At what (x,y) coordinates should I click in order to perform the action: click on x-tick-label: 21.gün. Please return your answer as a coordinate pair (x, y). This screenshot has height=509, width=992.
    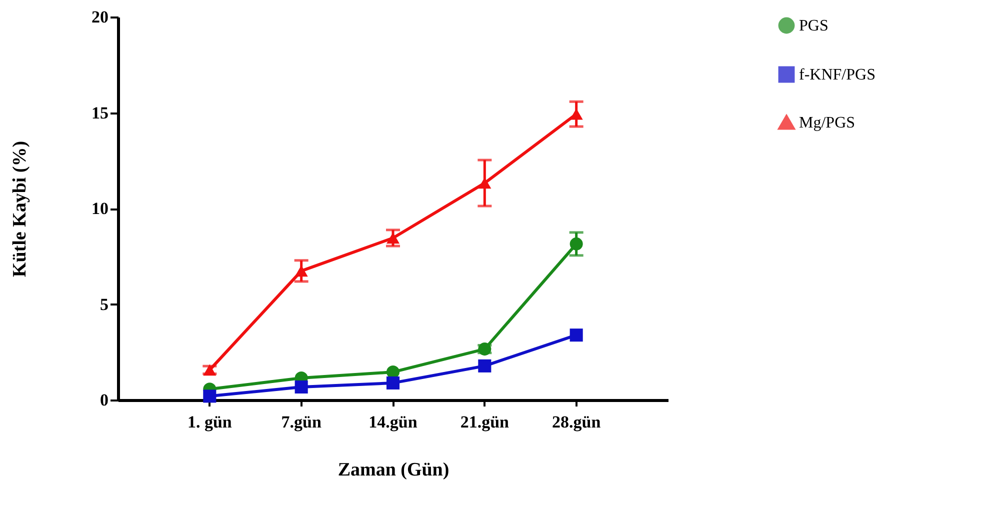
    Looking at the image, I should click on (485, 422).